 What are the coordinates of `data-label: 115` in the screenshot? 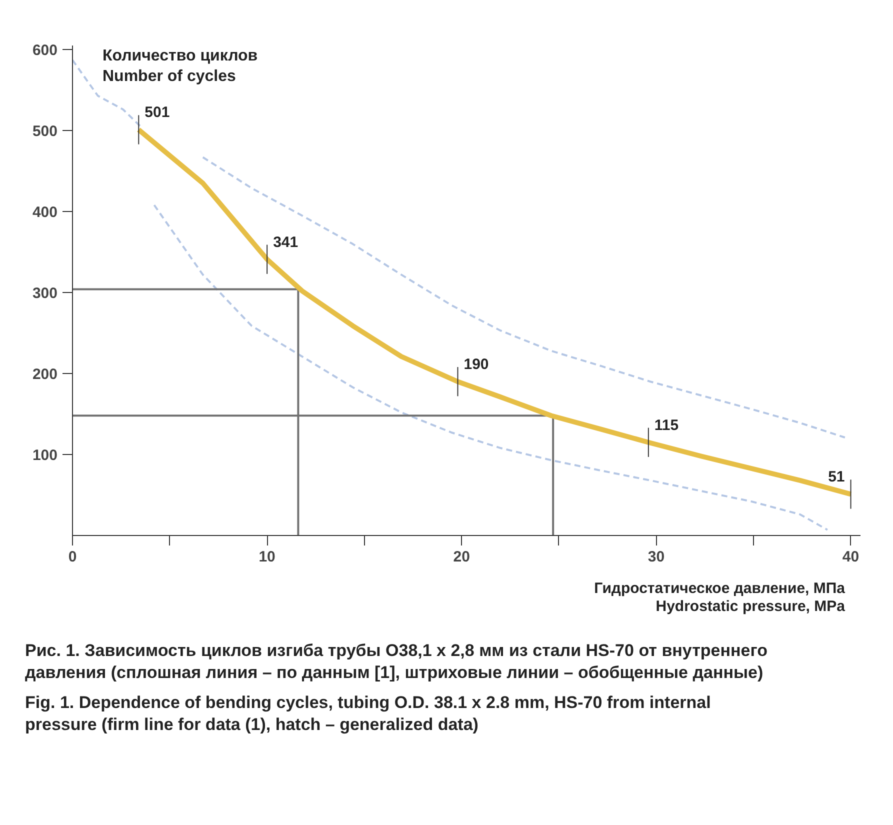 It's located at (666, 425).